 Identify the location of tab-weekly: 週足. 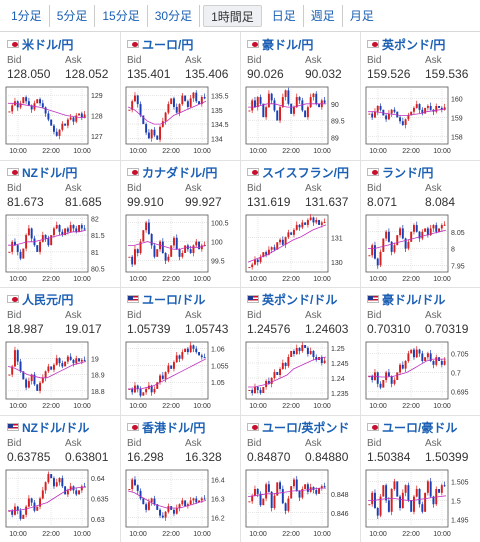
(323, 15).